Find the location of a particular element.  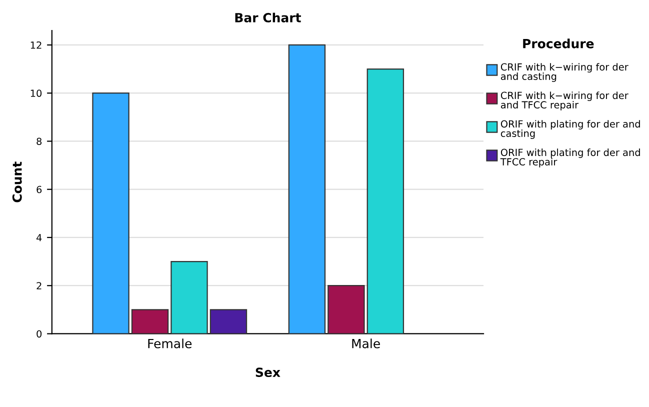

chart-title: Bar Chart is located at coordinates (268, 17).